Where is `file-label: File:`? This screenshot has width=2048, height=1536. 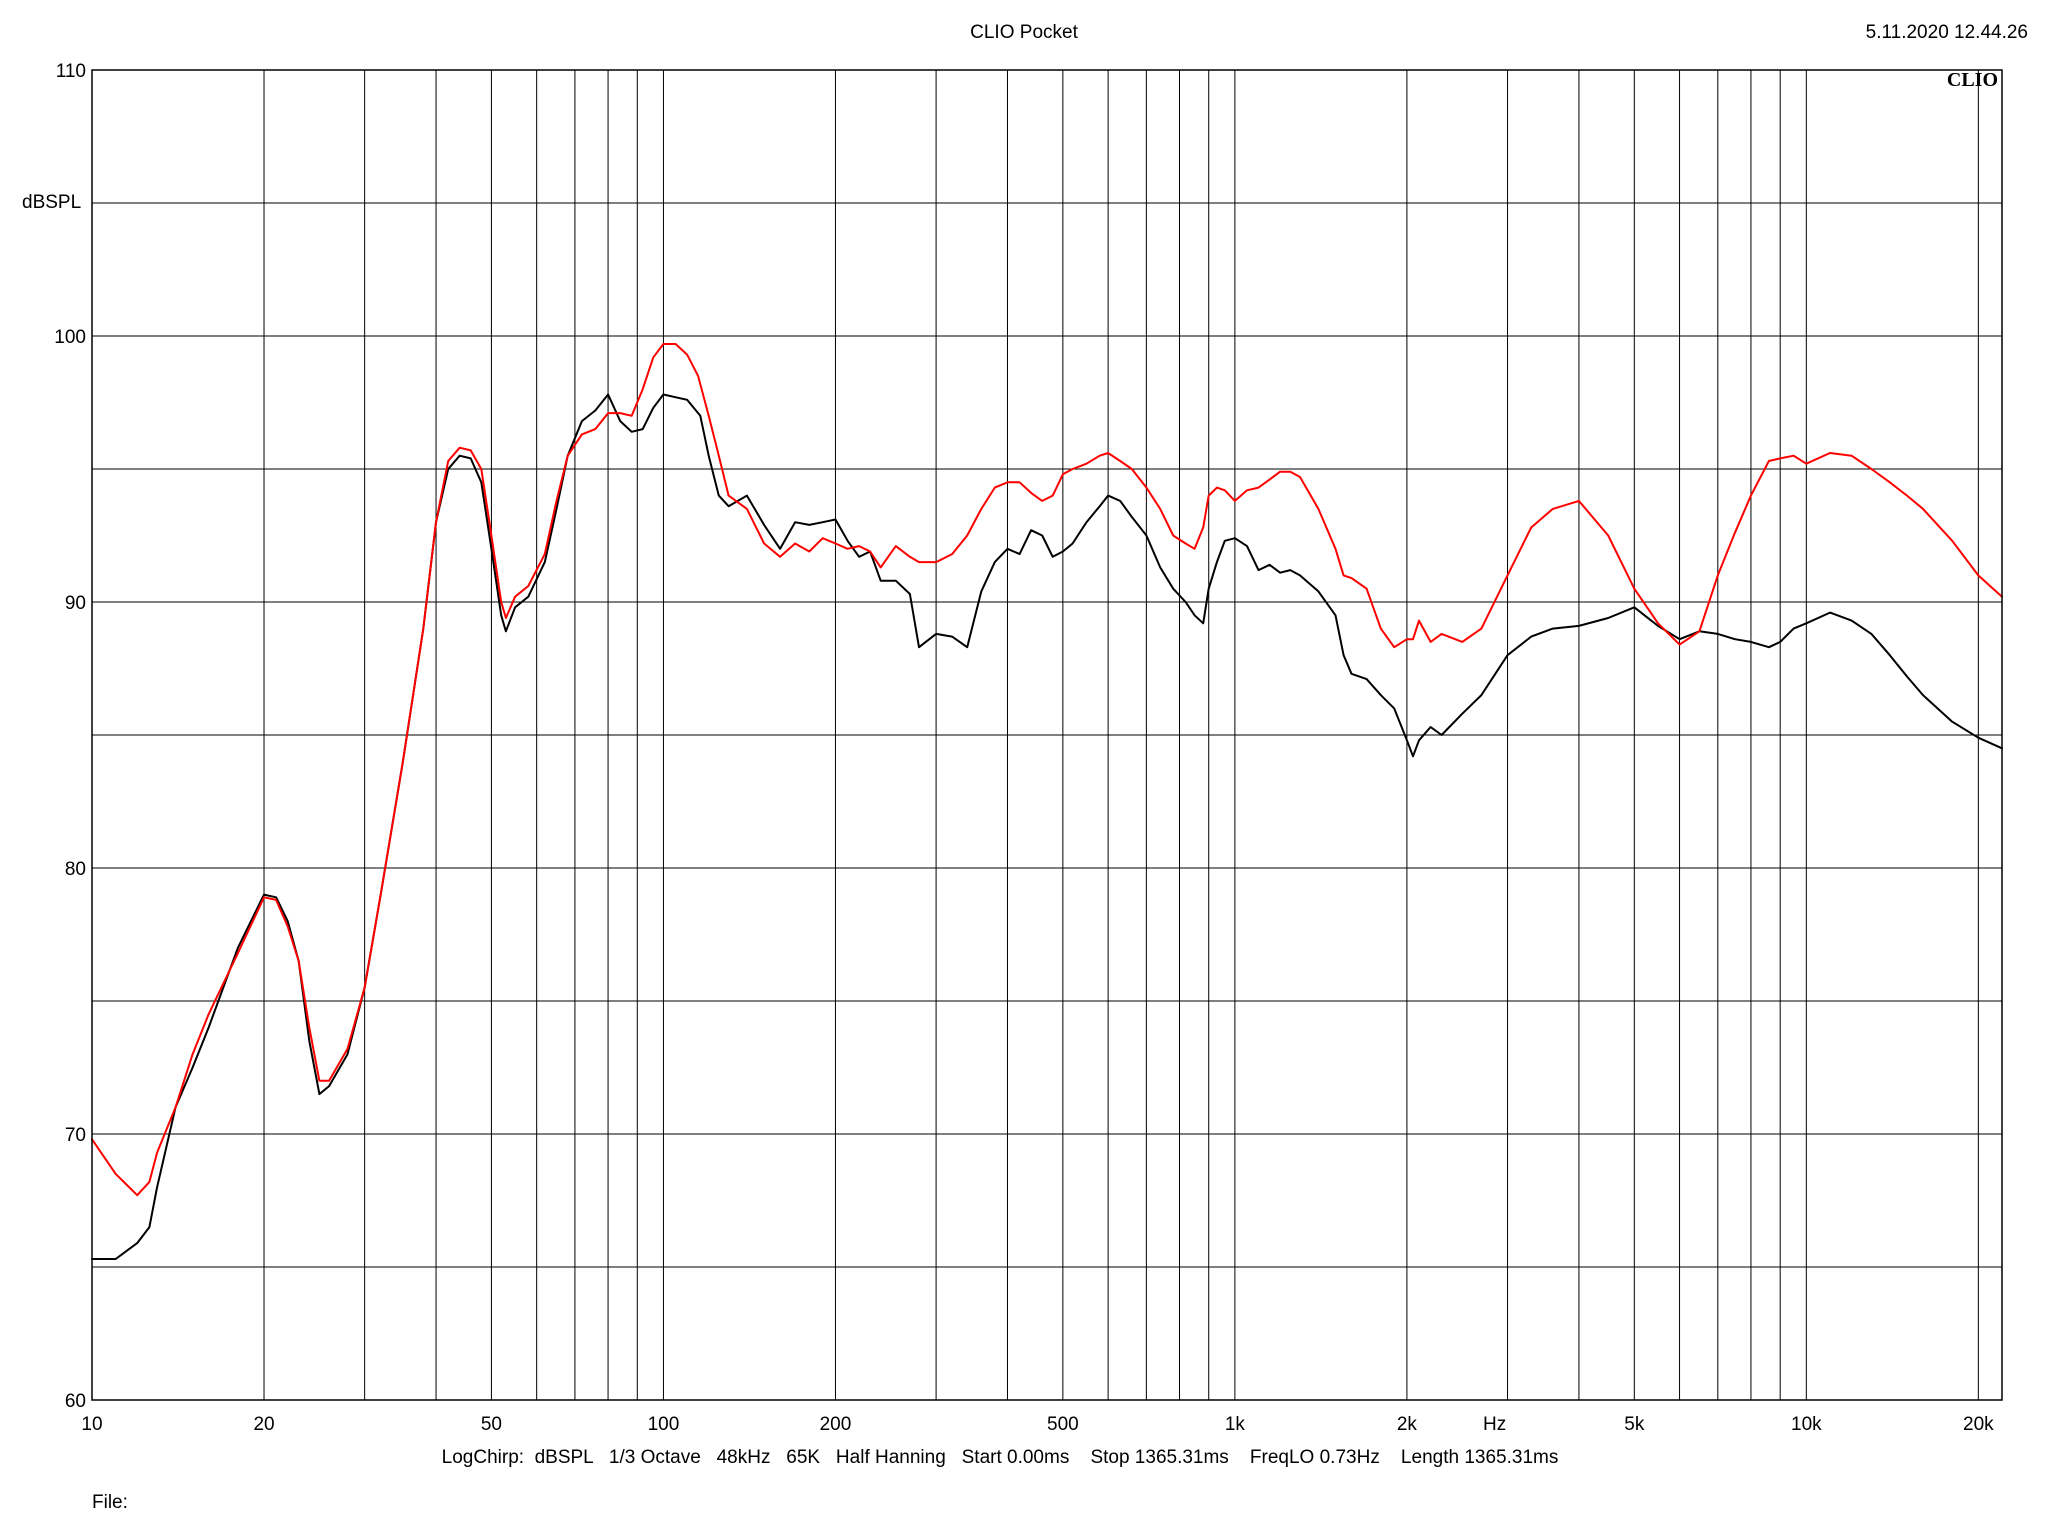
file-label: File: is located at coordinates (110, 1502).